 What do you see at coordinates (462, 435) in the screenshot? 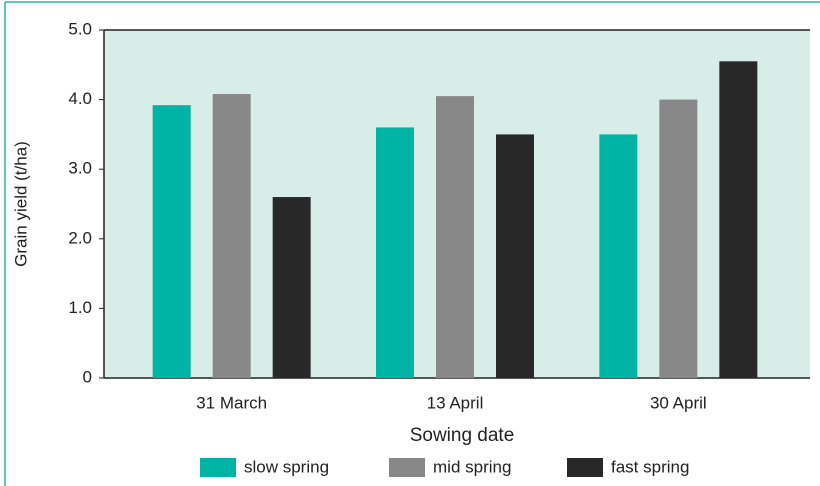
I see `x-axis-label: Sowing date` at bounding box center [462, 435].